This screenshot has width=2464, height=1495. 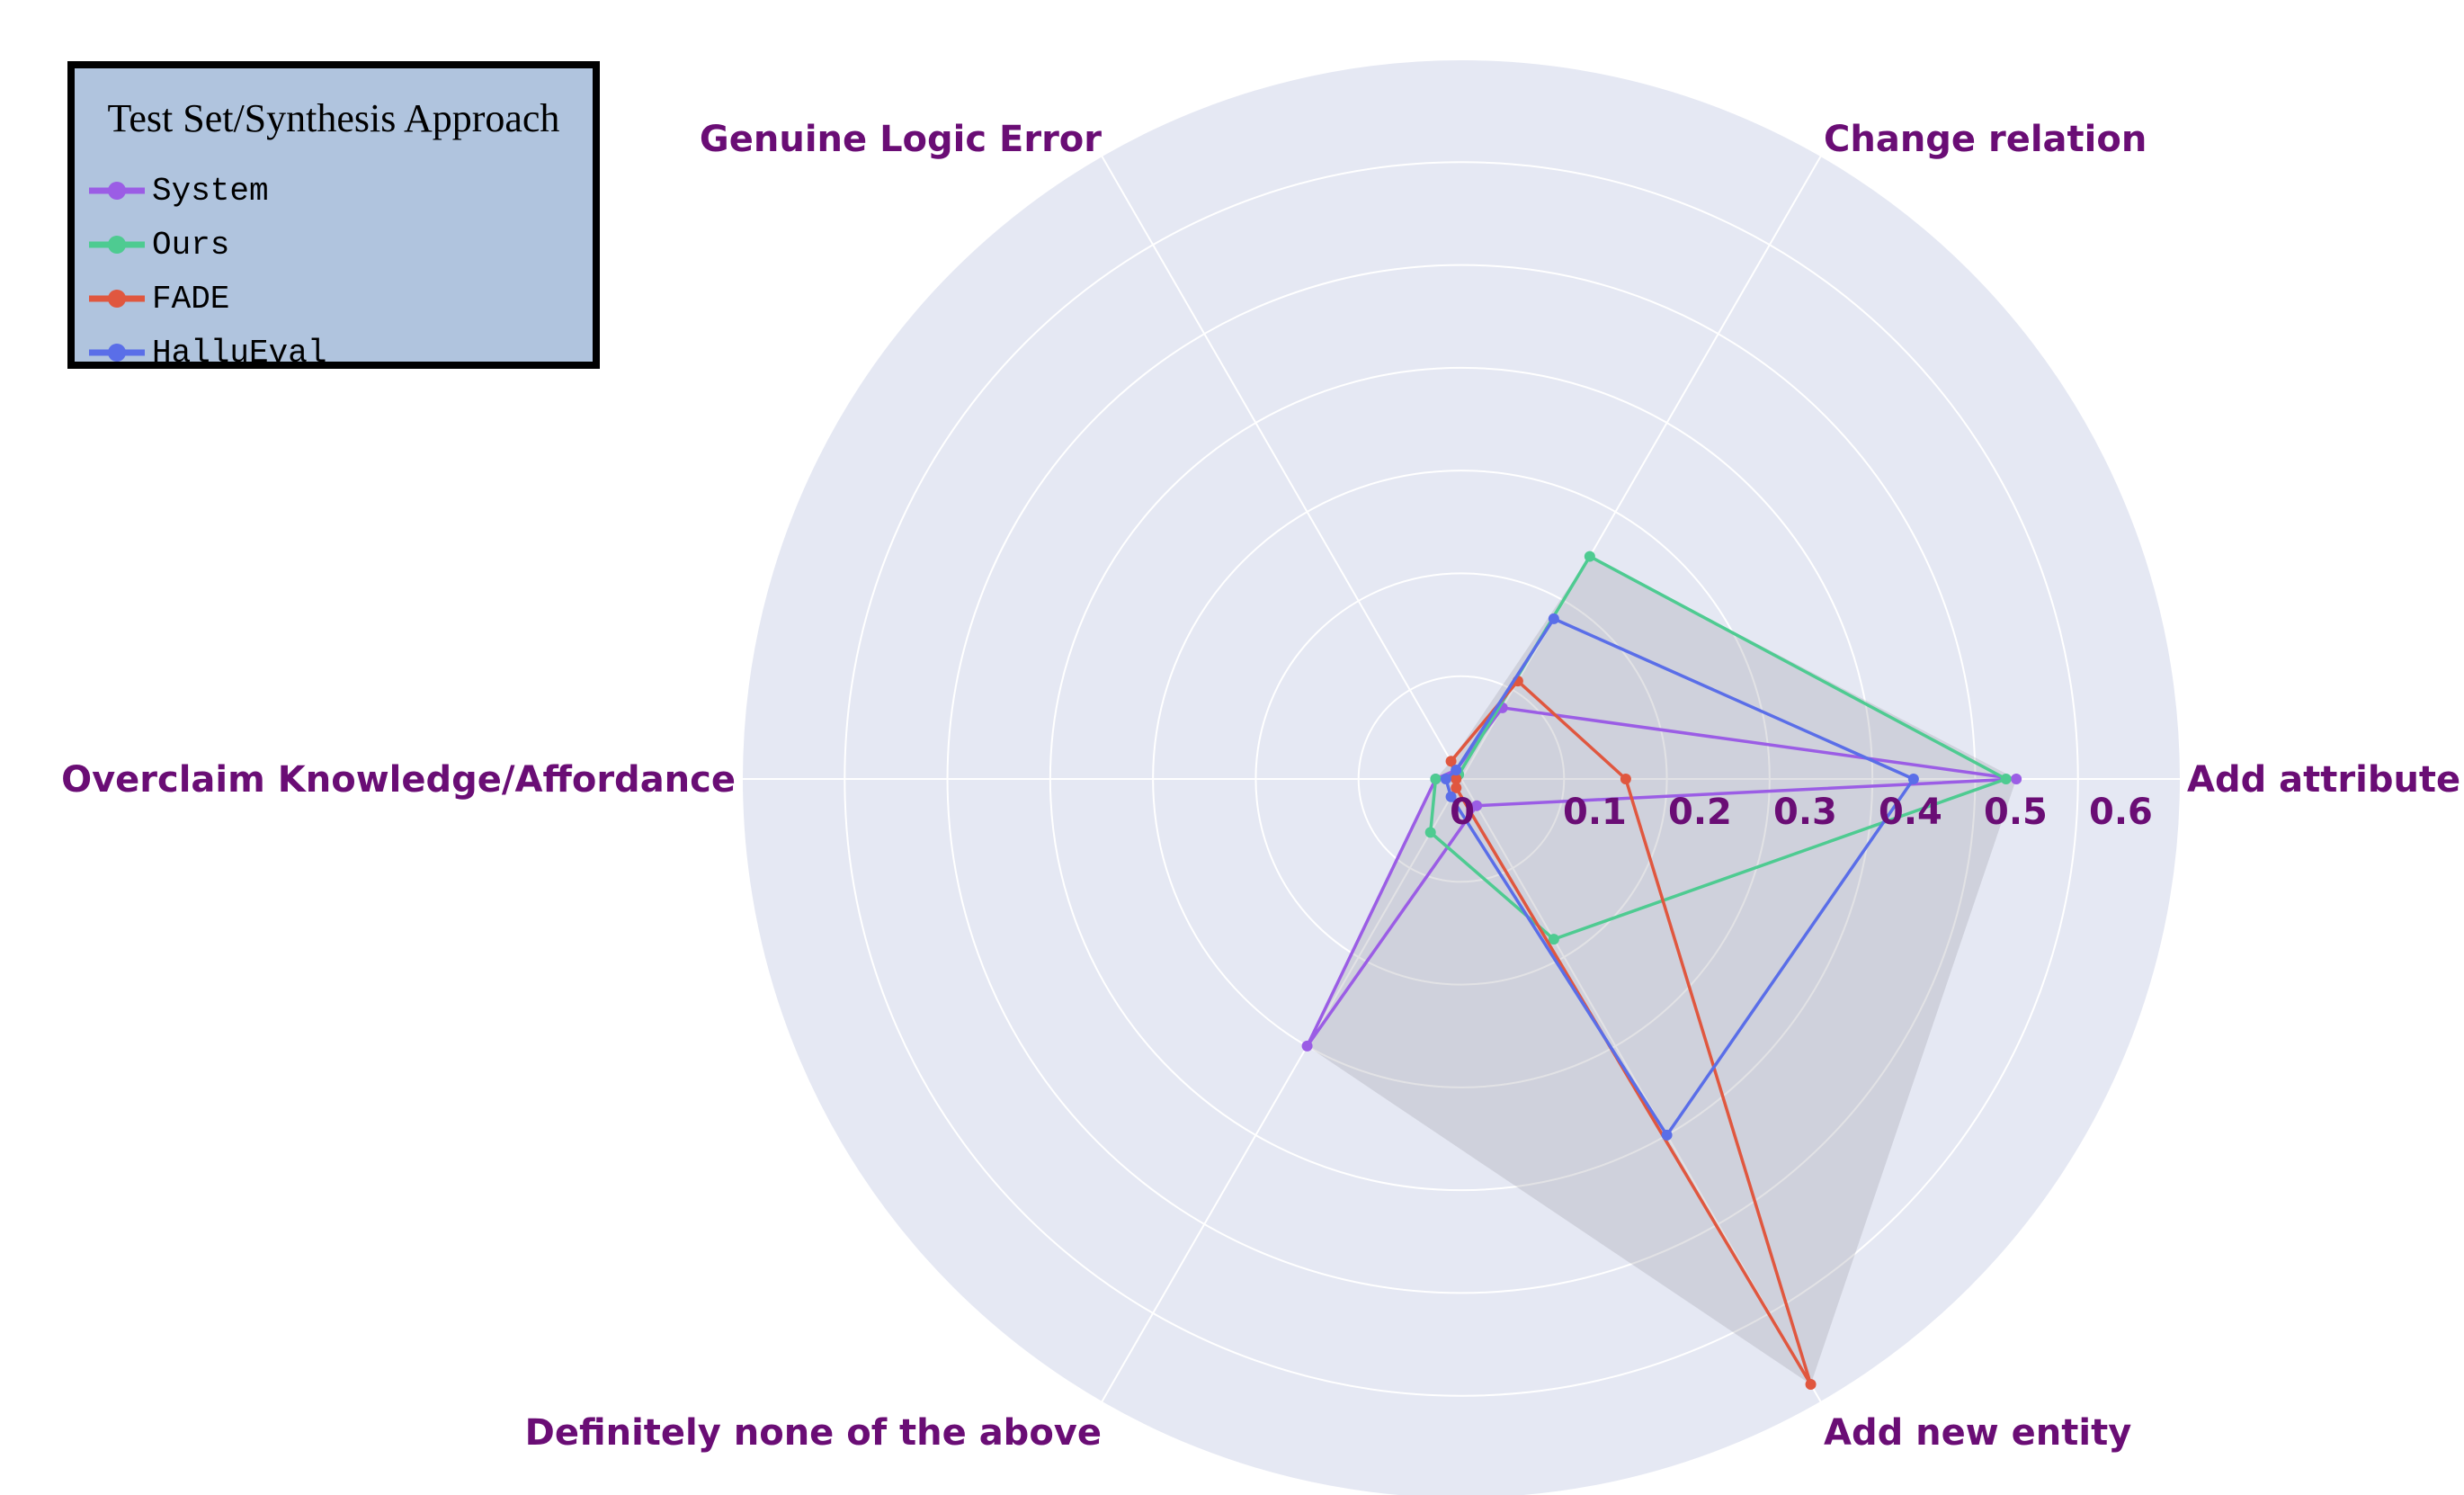 I want to click on radial-tick-label: 0.3, so click(x=1805, y=812).